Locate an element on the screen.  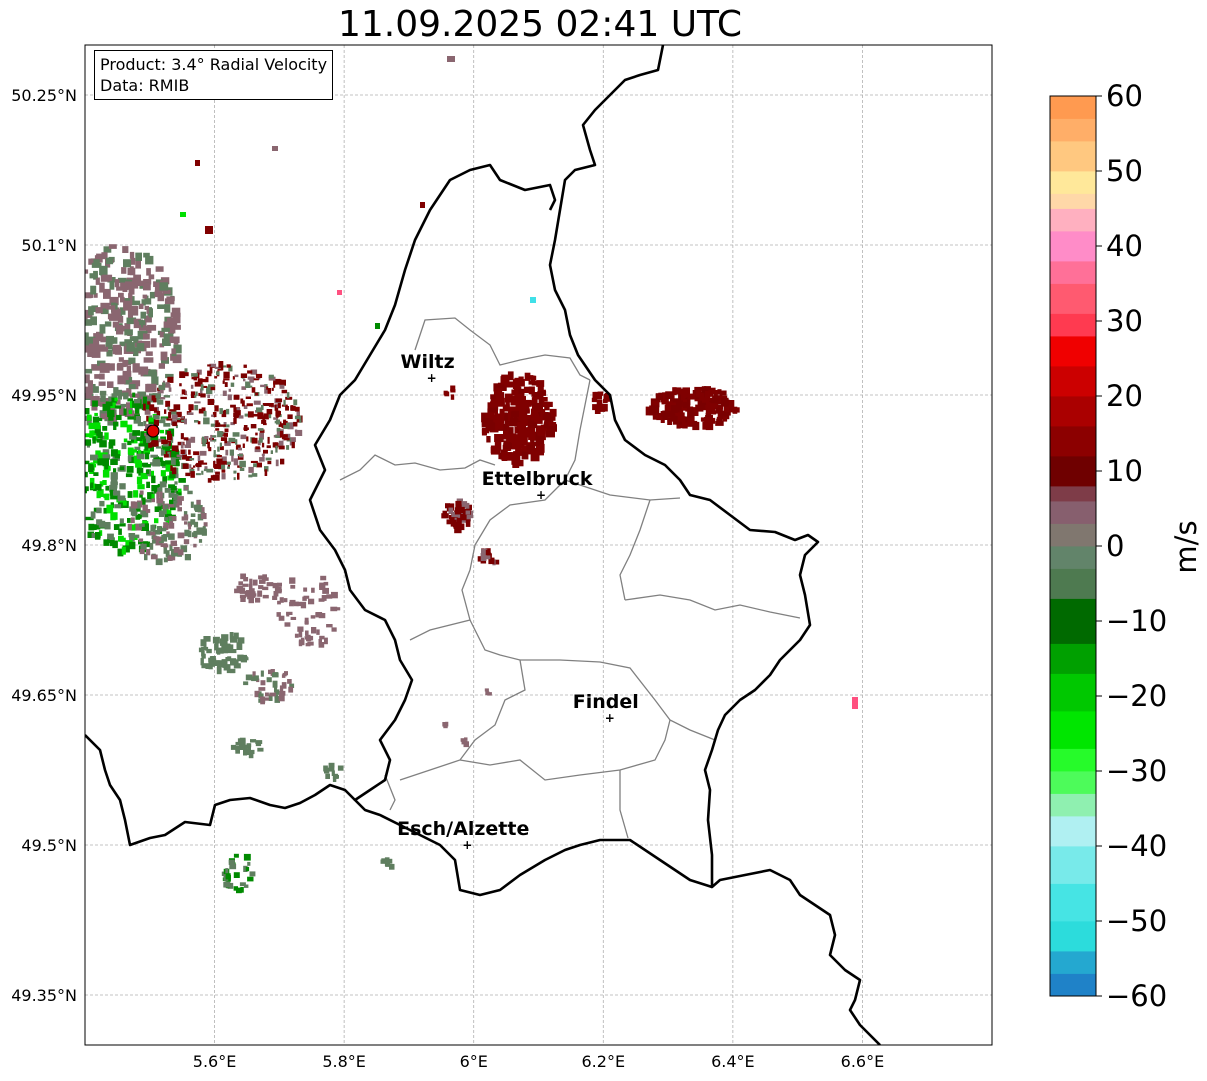
lon-tick-label: 5.6°E is located at coordinates (215, 1061).